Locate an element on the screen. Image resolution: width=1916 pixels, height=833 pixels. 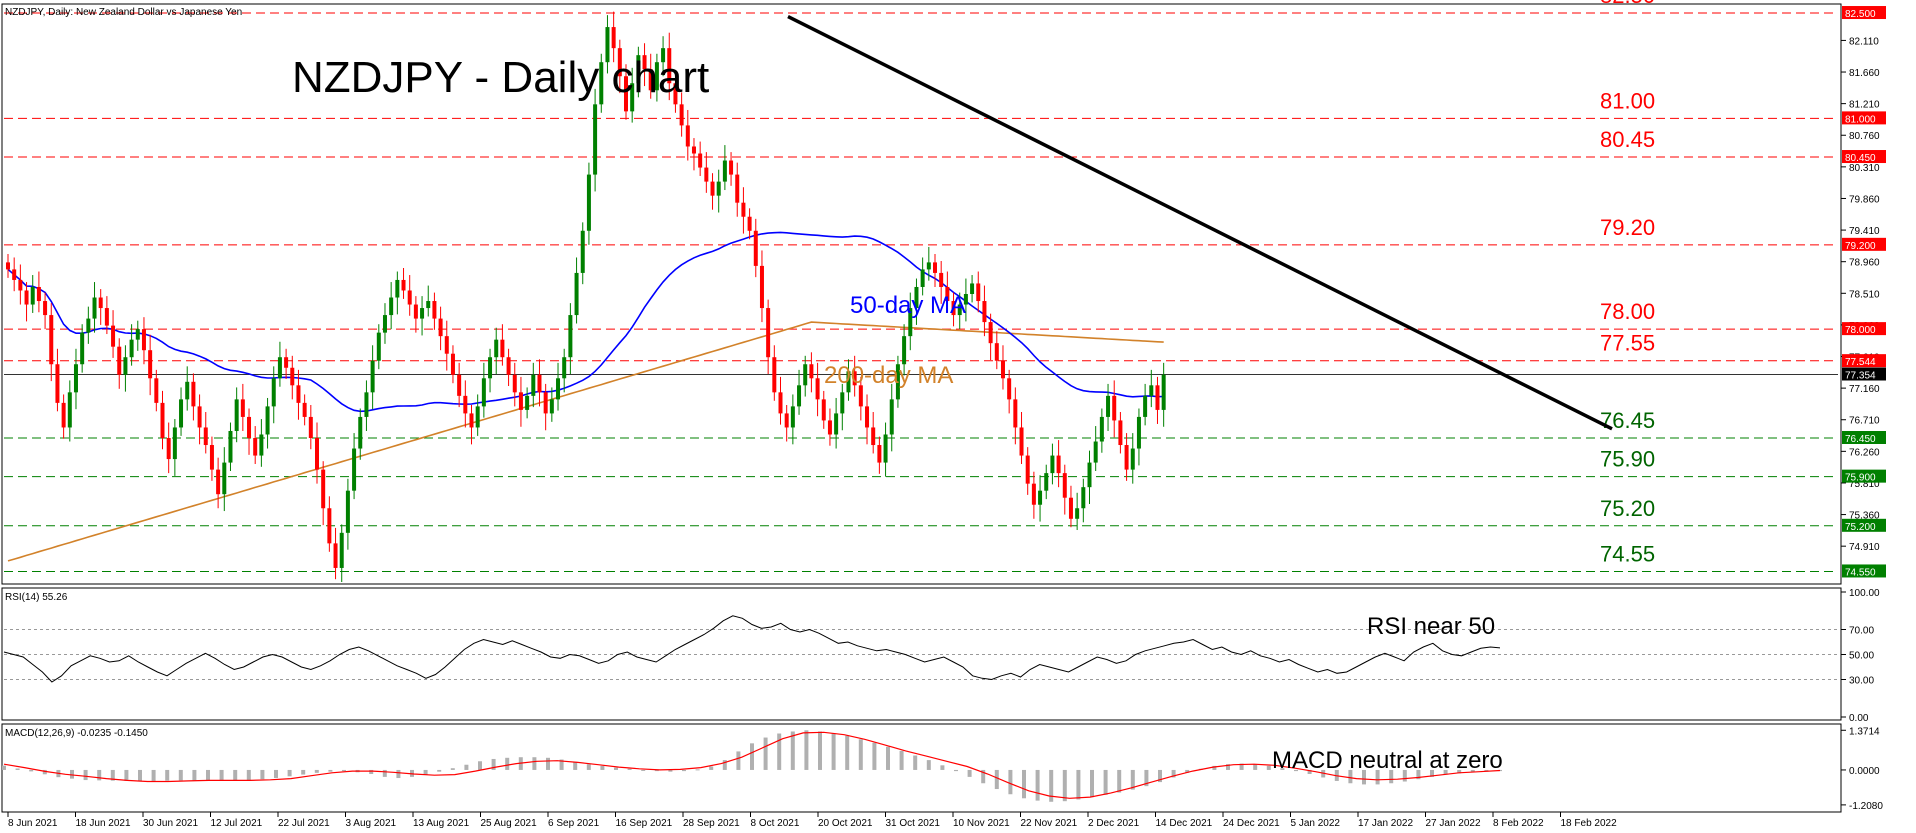
level-label: 75.90 is located at coordinates (1627, 459).